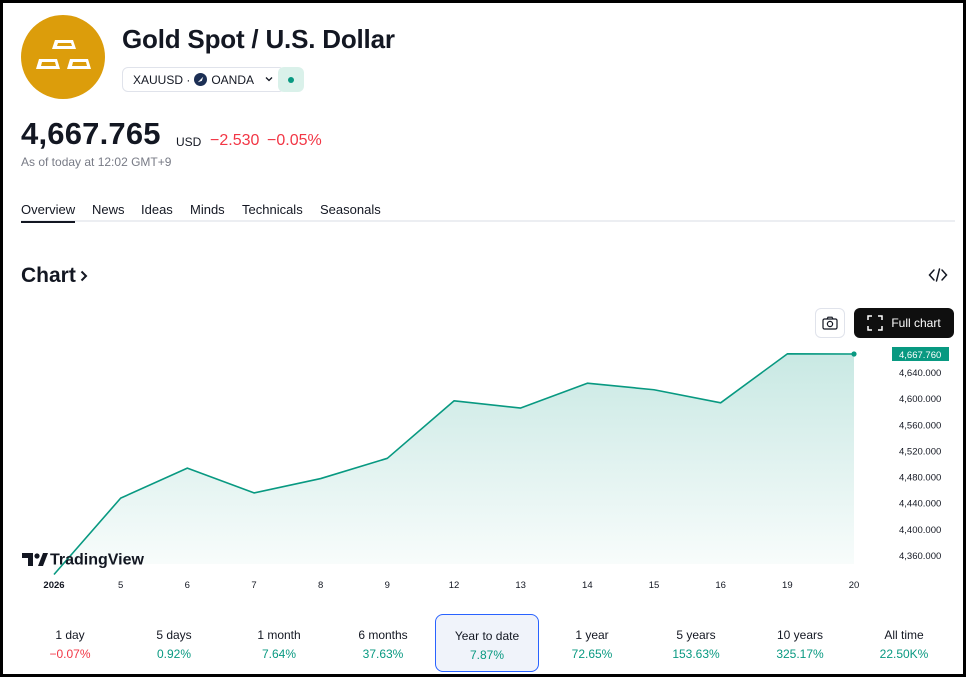 This screenshot has width=966, height=677. What do you see at coordinates (383, 643) in the screenshot?
I see `range-6-months: 6 months 37.63%` at bounding box center [383, 643].